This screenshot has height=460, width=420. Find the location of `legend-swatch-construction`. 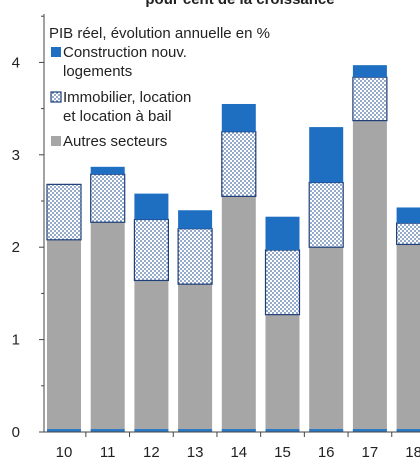

legend-swatch-construction is located at coordinates (56, 52).